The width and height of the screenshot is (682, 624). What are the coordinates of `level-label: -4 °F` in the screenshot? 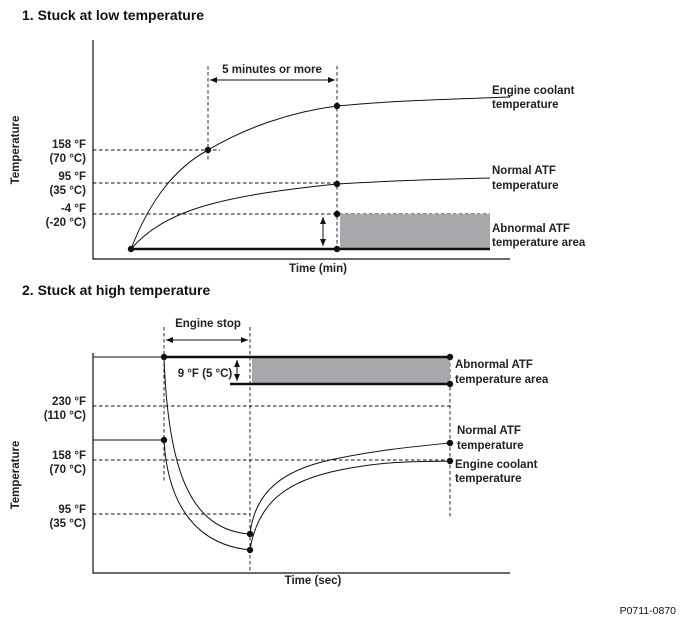 It's located at (73, 209).